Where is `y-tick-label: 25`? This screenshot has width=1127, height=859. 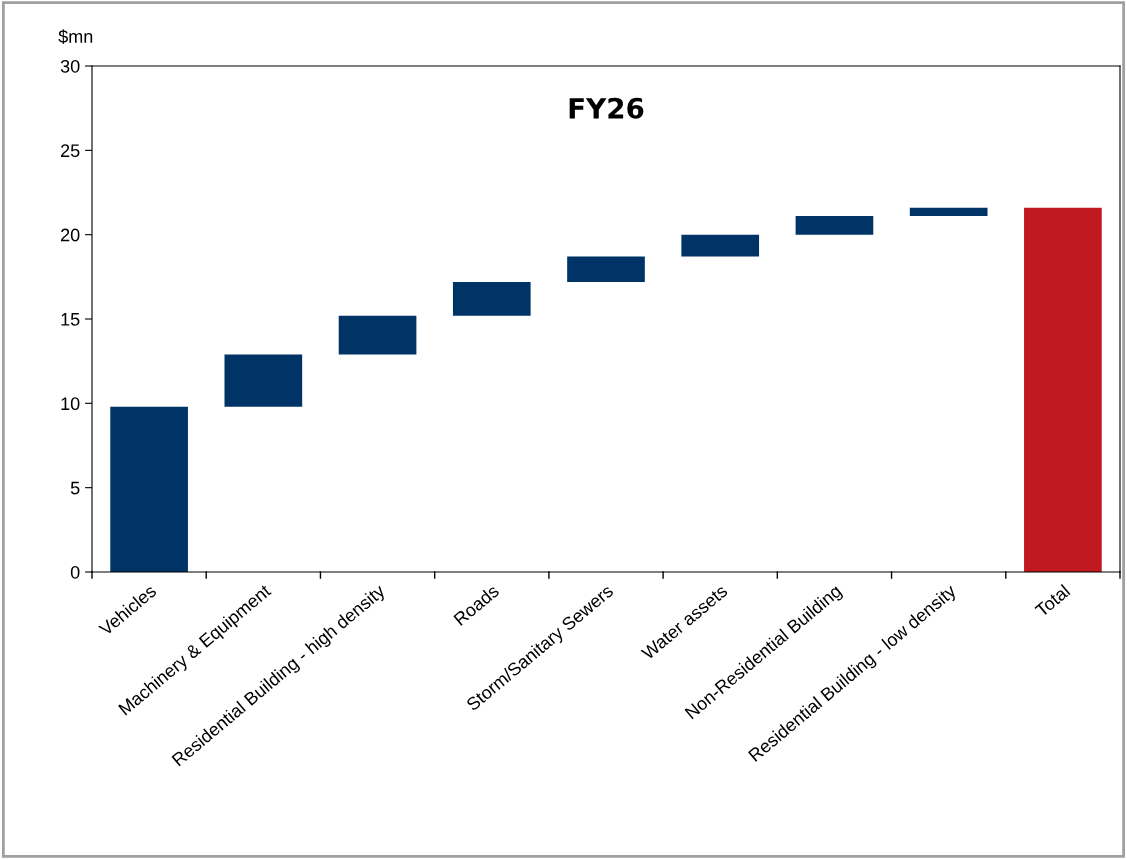
y-tick-label: 25 is located at coordinates (70, 151).